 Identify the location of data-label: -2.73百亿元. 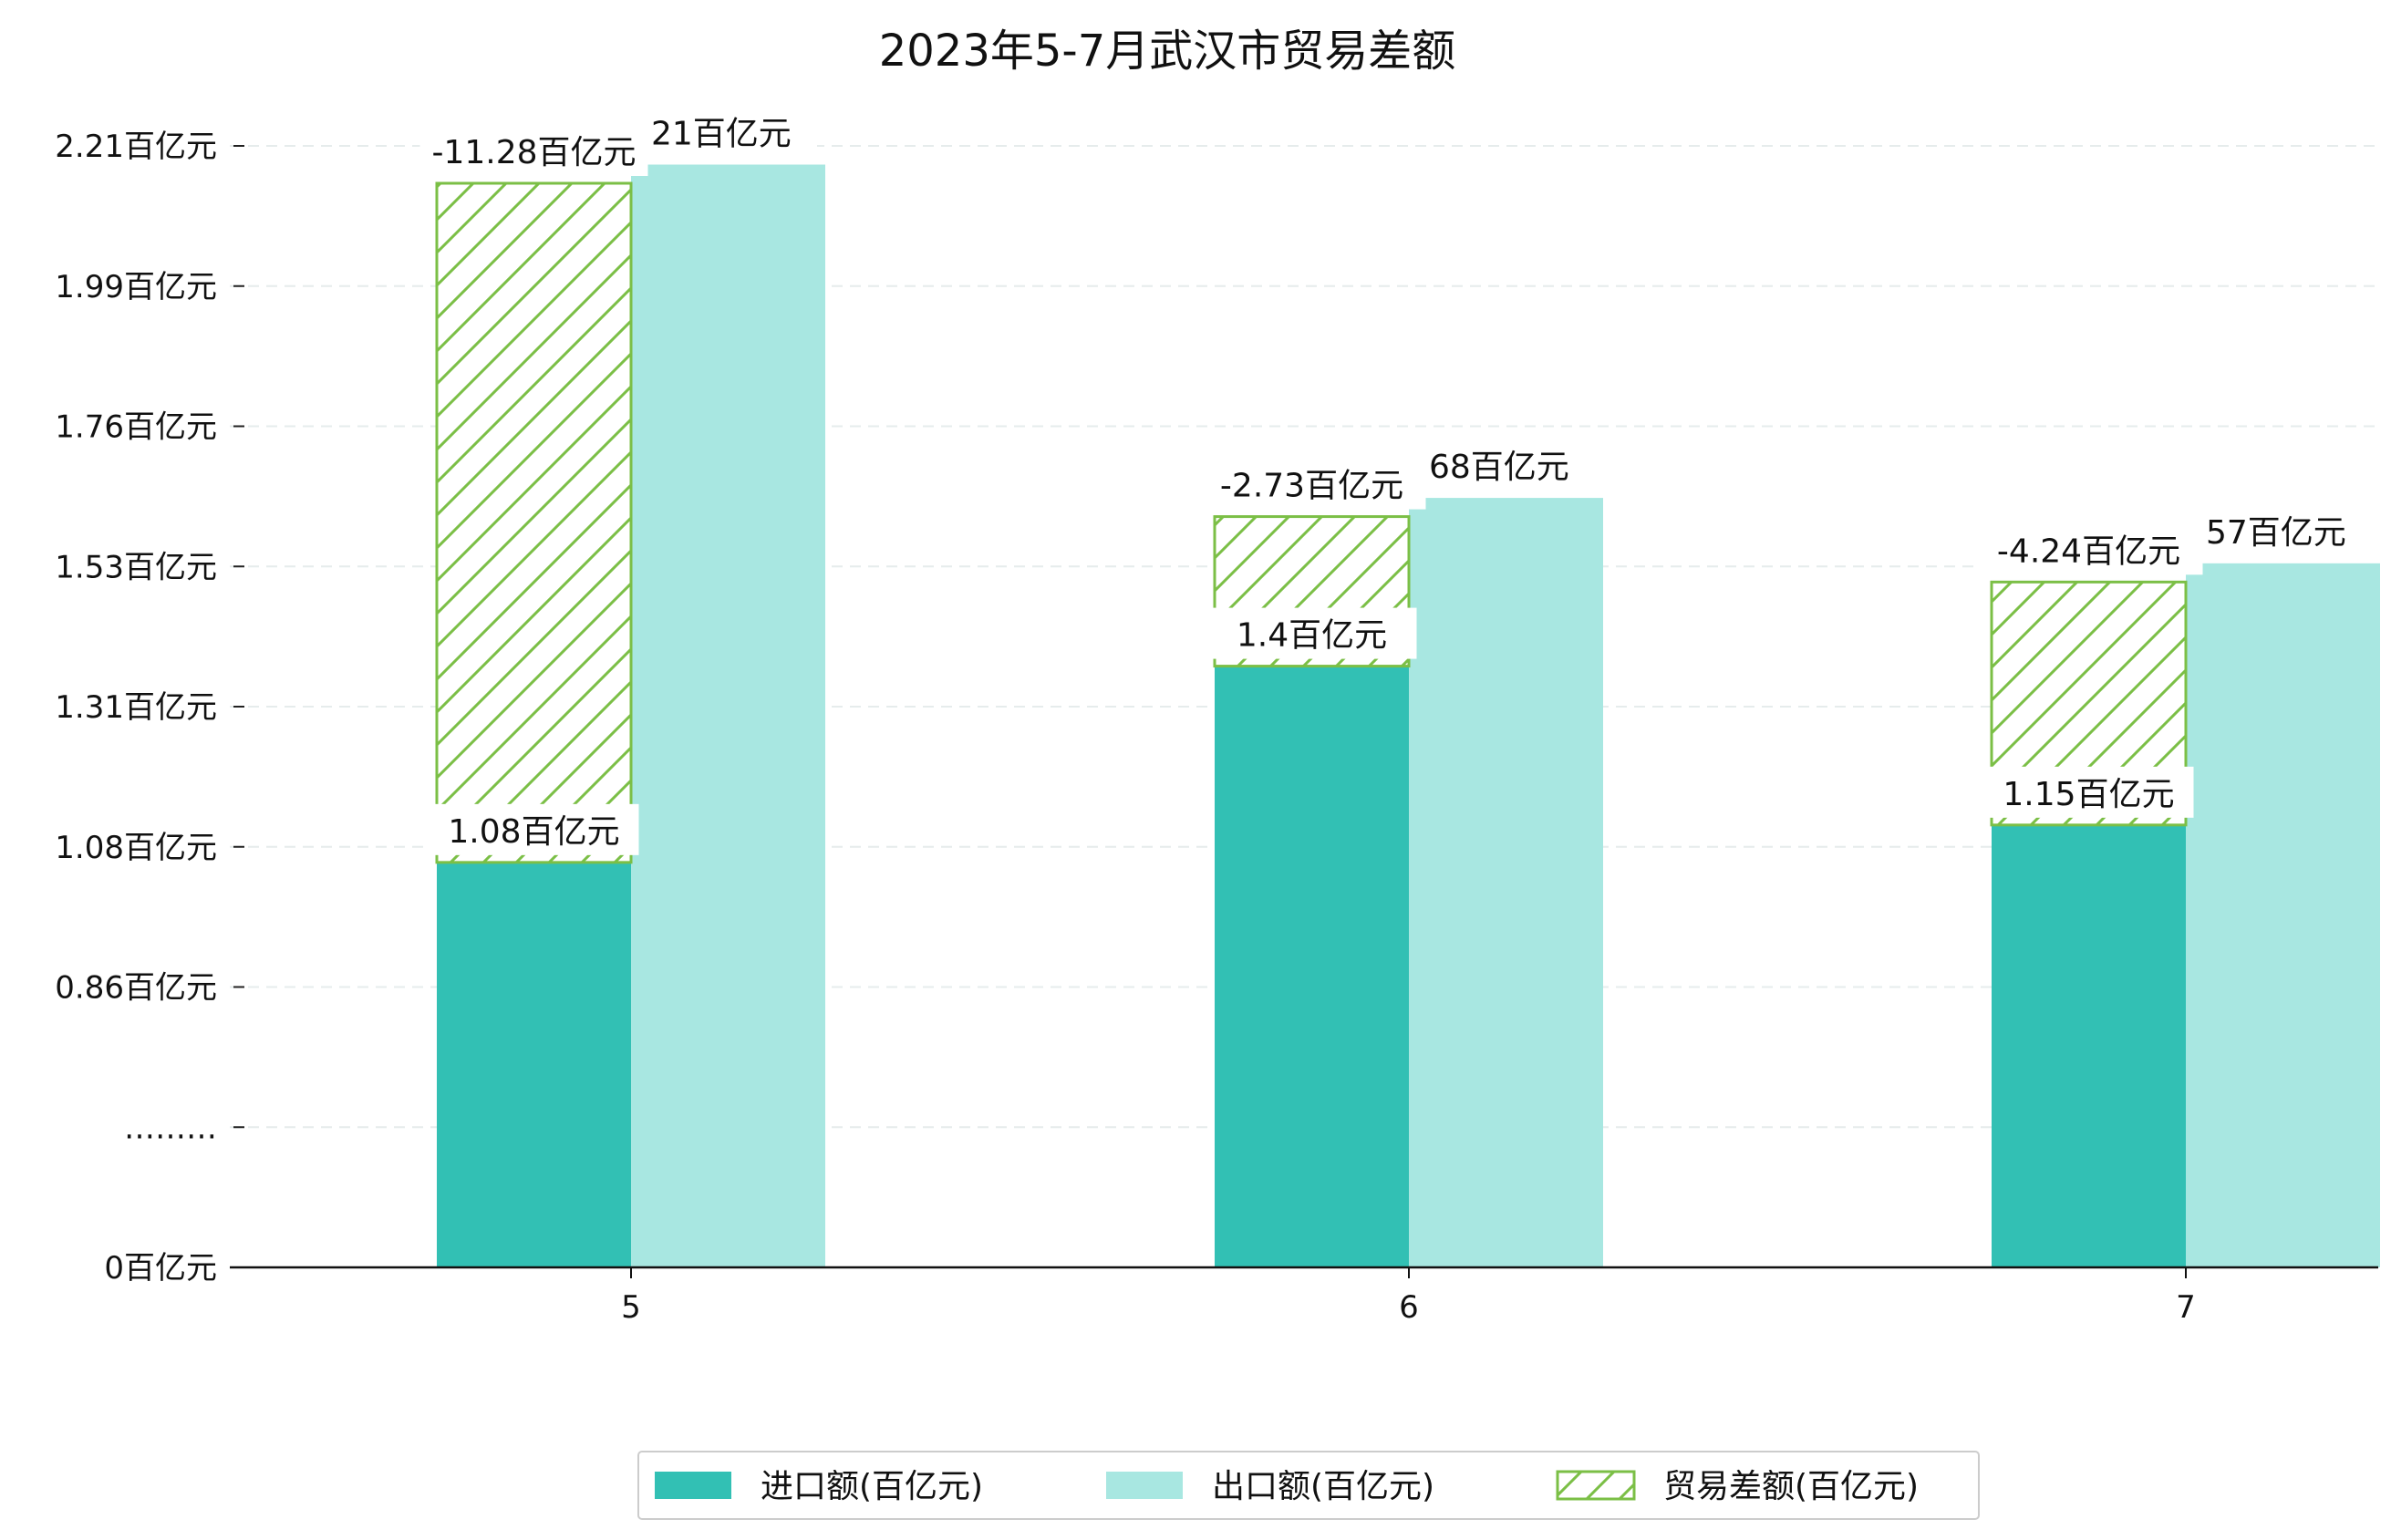
(1311, 484).